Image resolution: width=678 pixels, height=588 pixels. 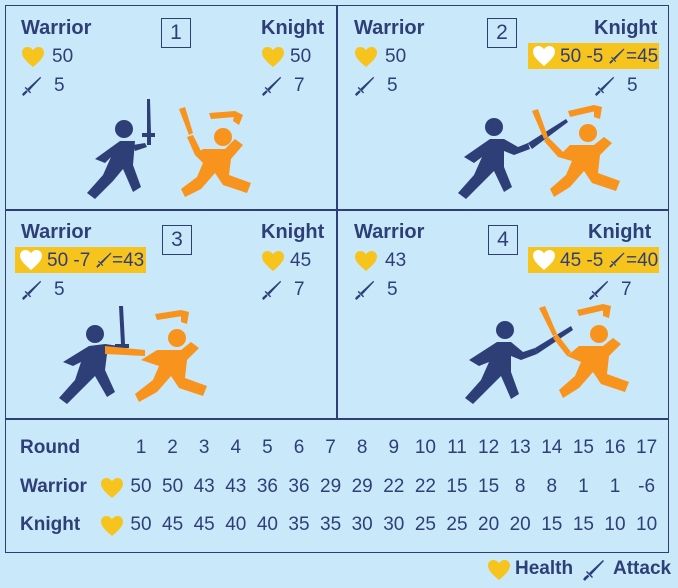 I want to click on knight-health-result: =40, so click(x=642, y=260).